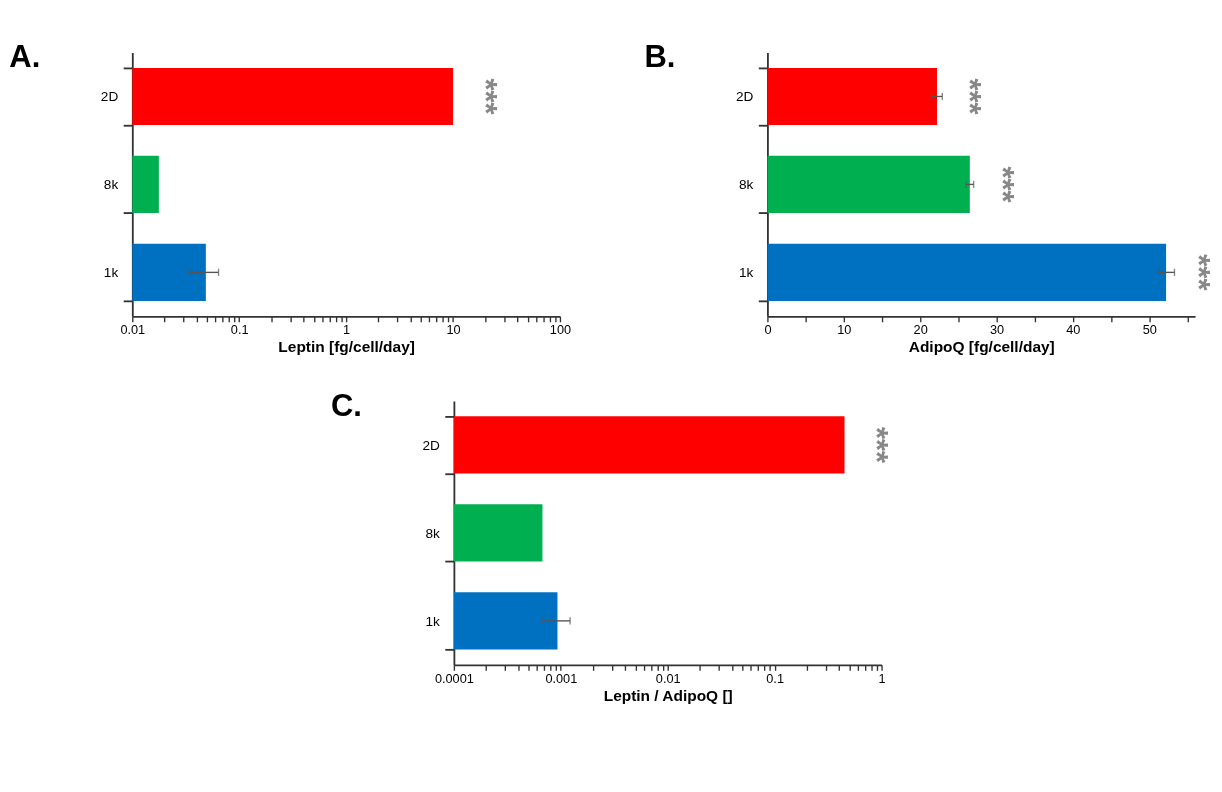 Image resolution: width=1222 pixels, height=792 pixels. What do you see at coordinates (561, 678) in the screenshot?
I see `x-tick-label: 0.001` at bounding box center [561, 678].